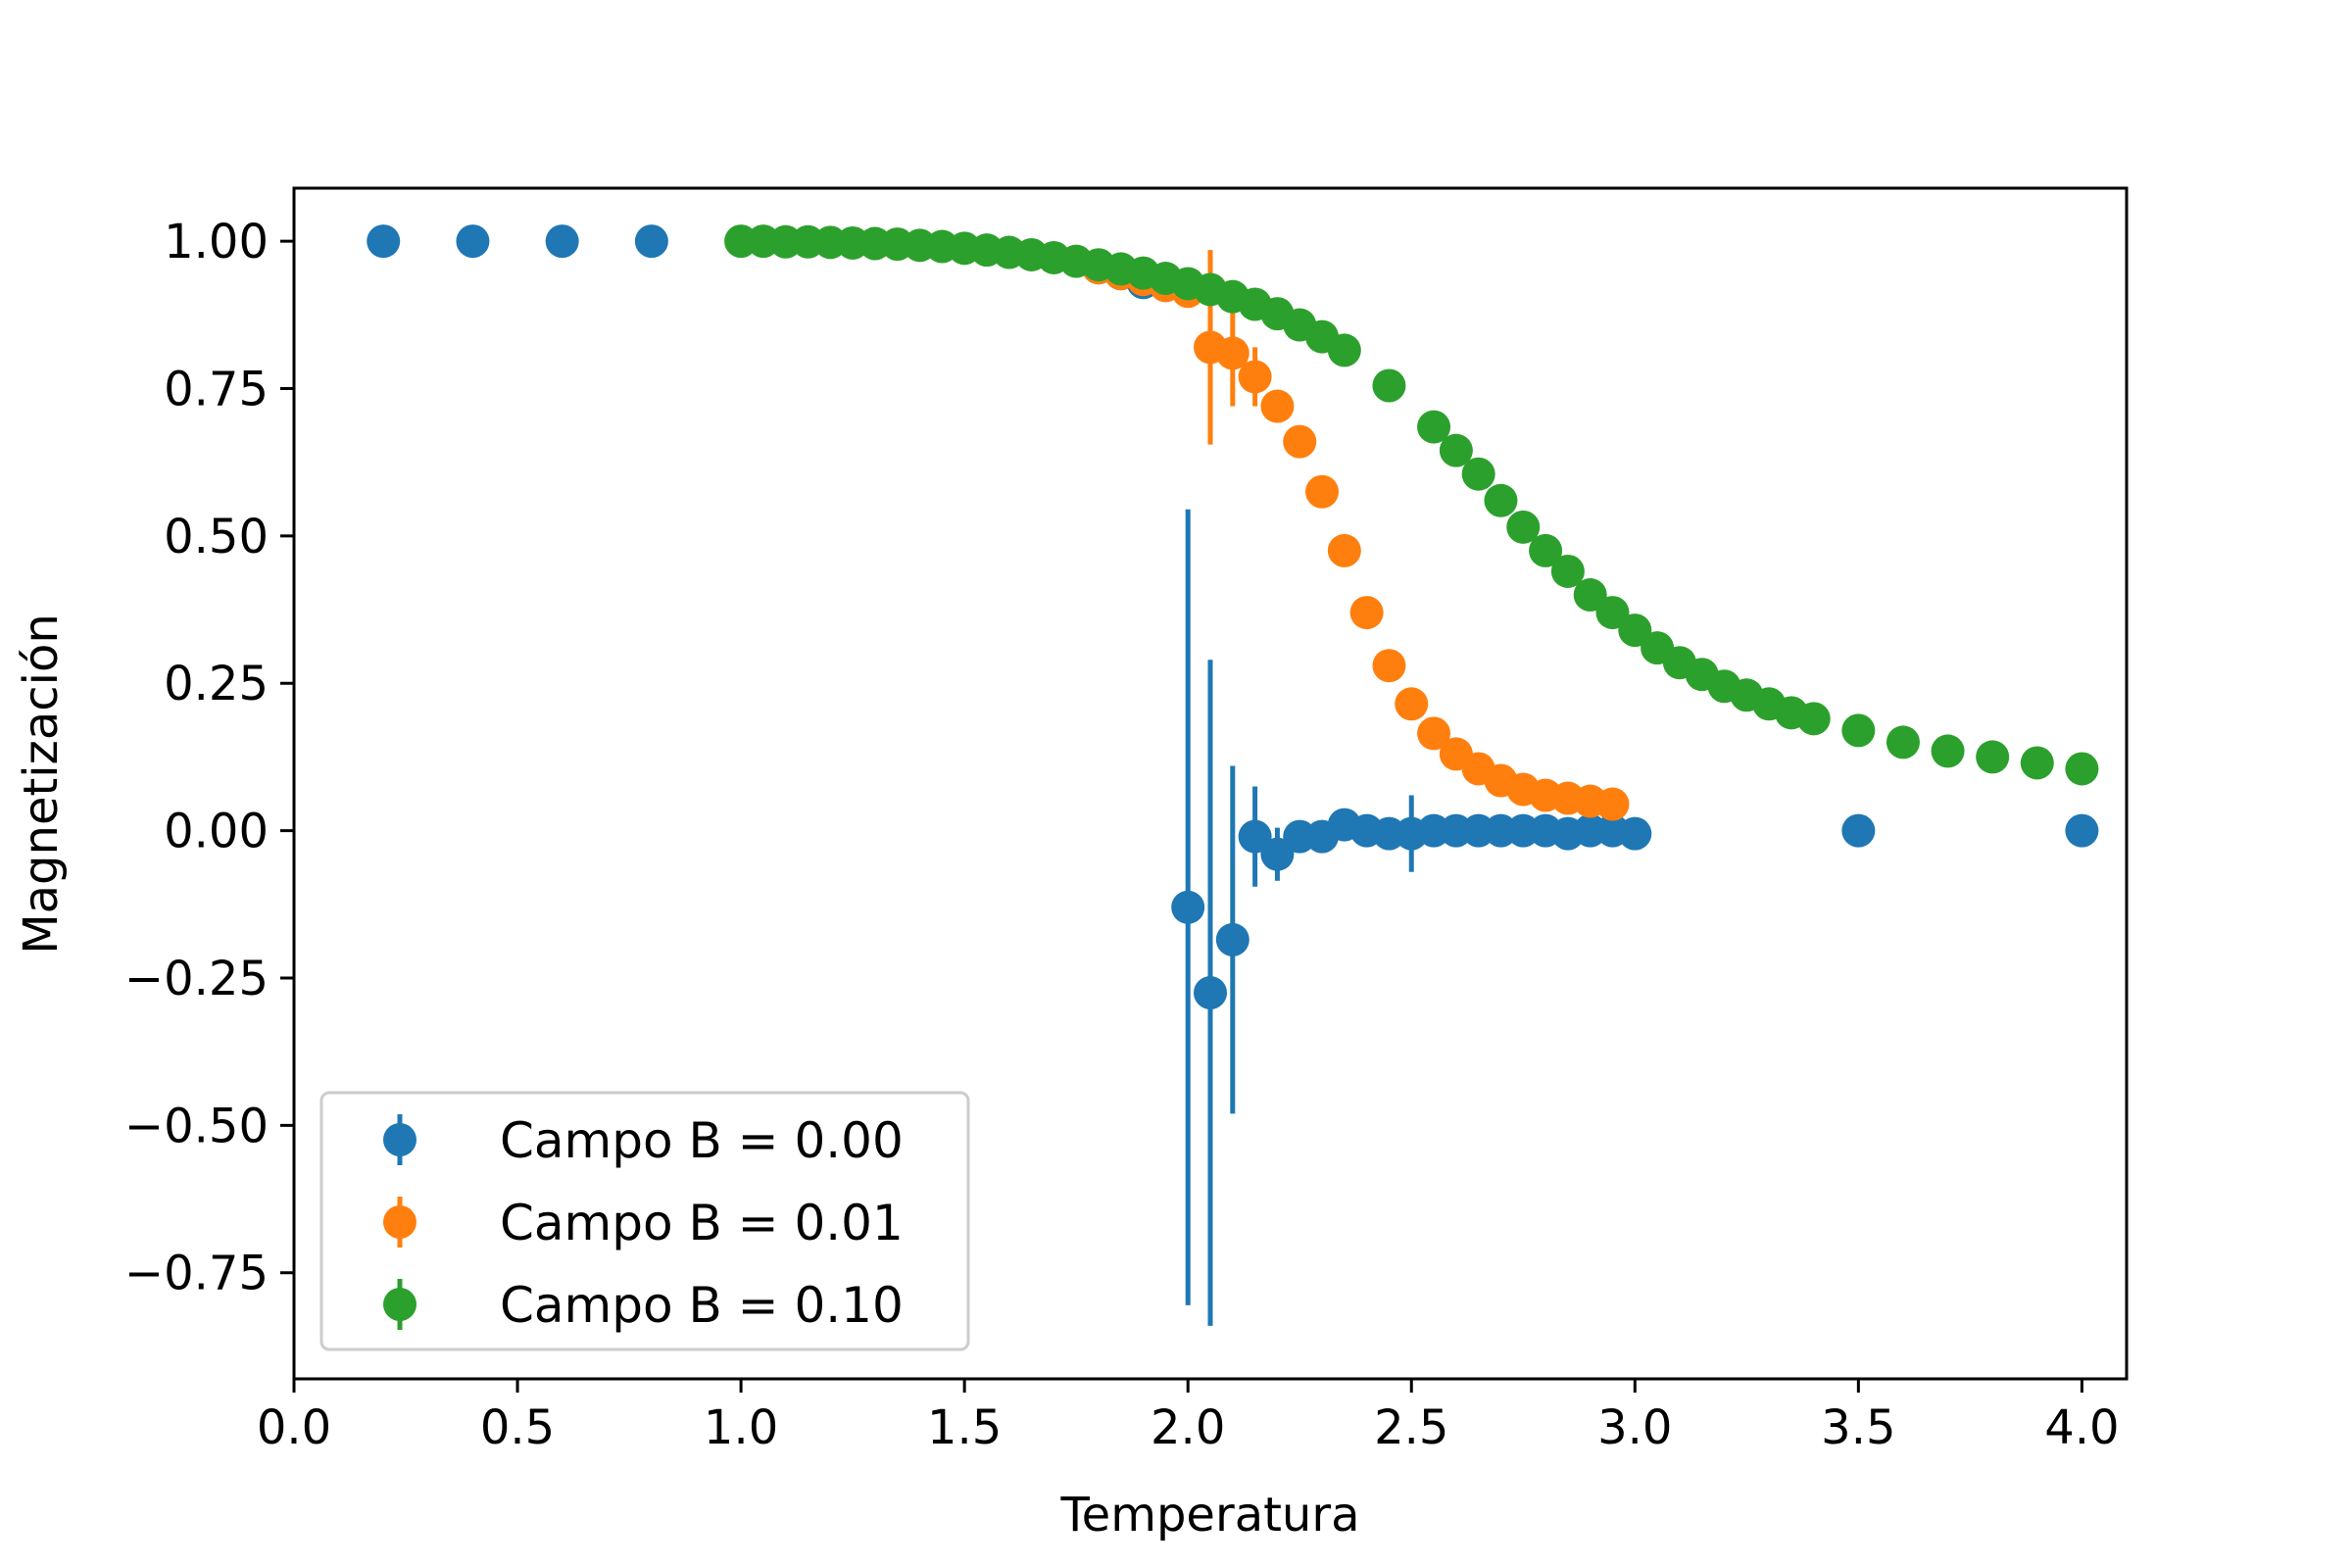 Image resolution: width=2352 pixels, height=1568 pixels. Describe the element at coordinates (217, 537) in the screenshot. I see `y-tick-label: 0.50` at that location.